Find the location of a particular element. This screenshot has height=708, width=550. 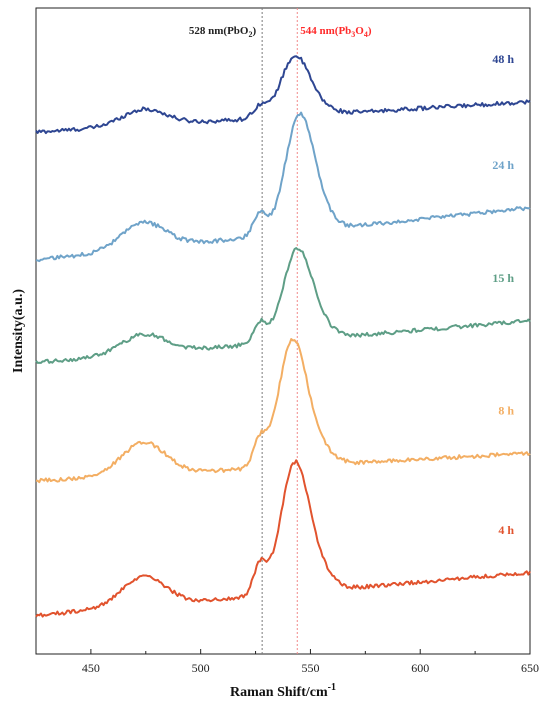

series-label-48h: 48 h is located at coordinates (503, 59).